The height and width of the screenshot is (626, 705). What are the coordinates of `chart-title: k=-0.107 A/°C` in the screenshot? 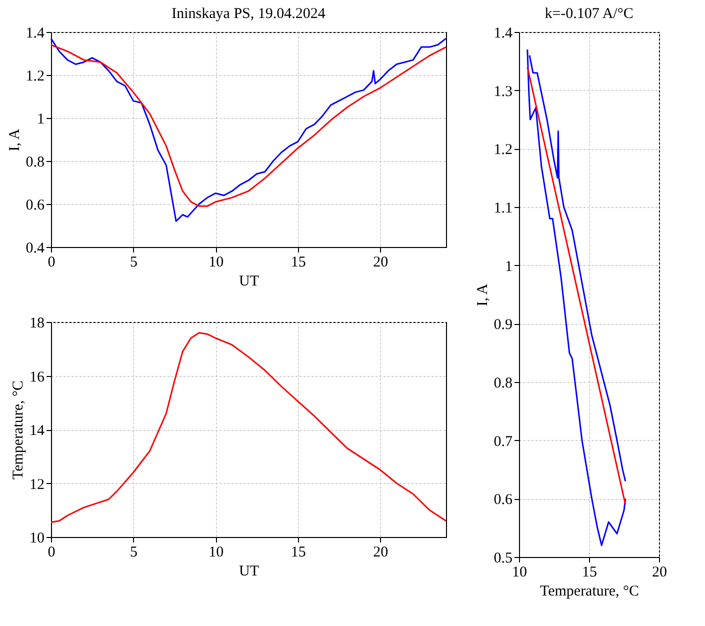 It's located at (589, 14).